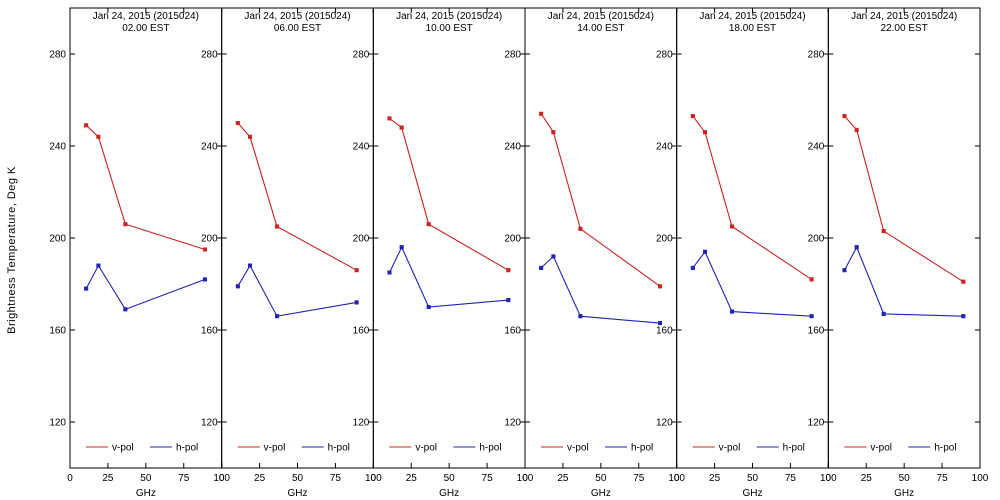 Image resolution: width=1000 pixels, height=500 pixels. What do you see at coordinates (145, 287) in the screenshot?
I see `series-h-pol-line` at bounding box center [145, 287].